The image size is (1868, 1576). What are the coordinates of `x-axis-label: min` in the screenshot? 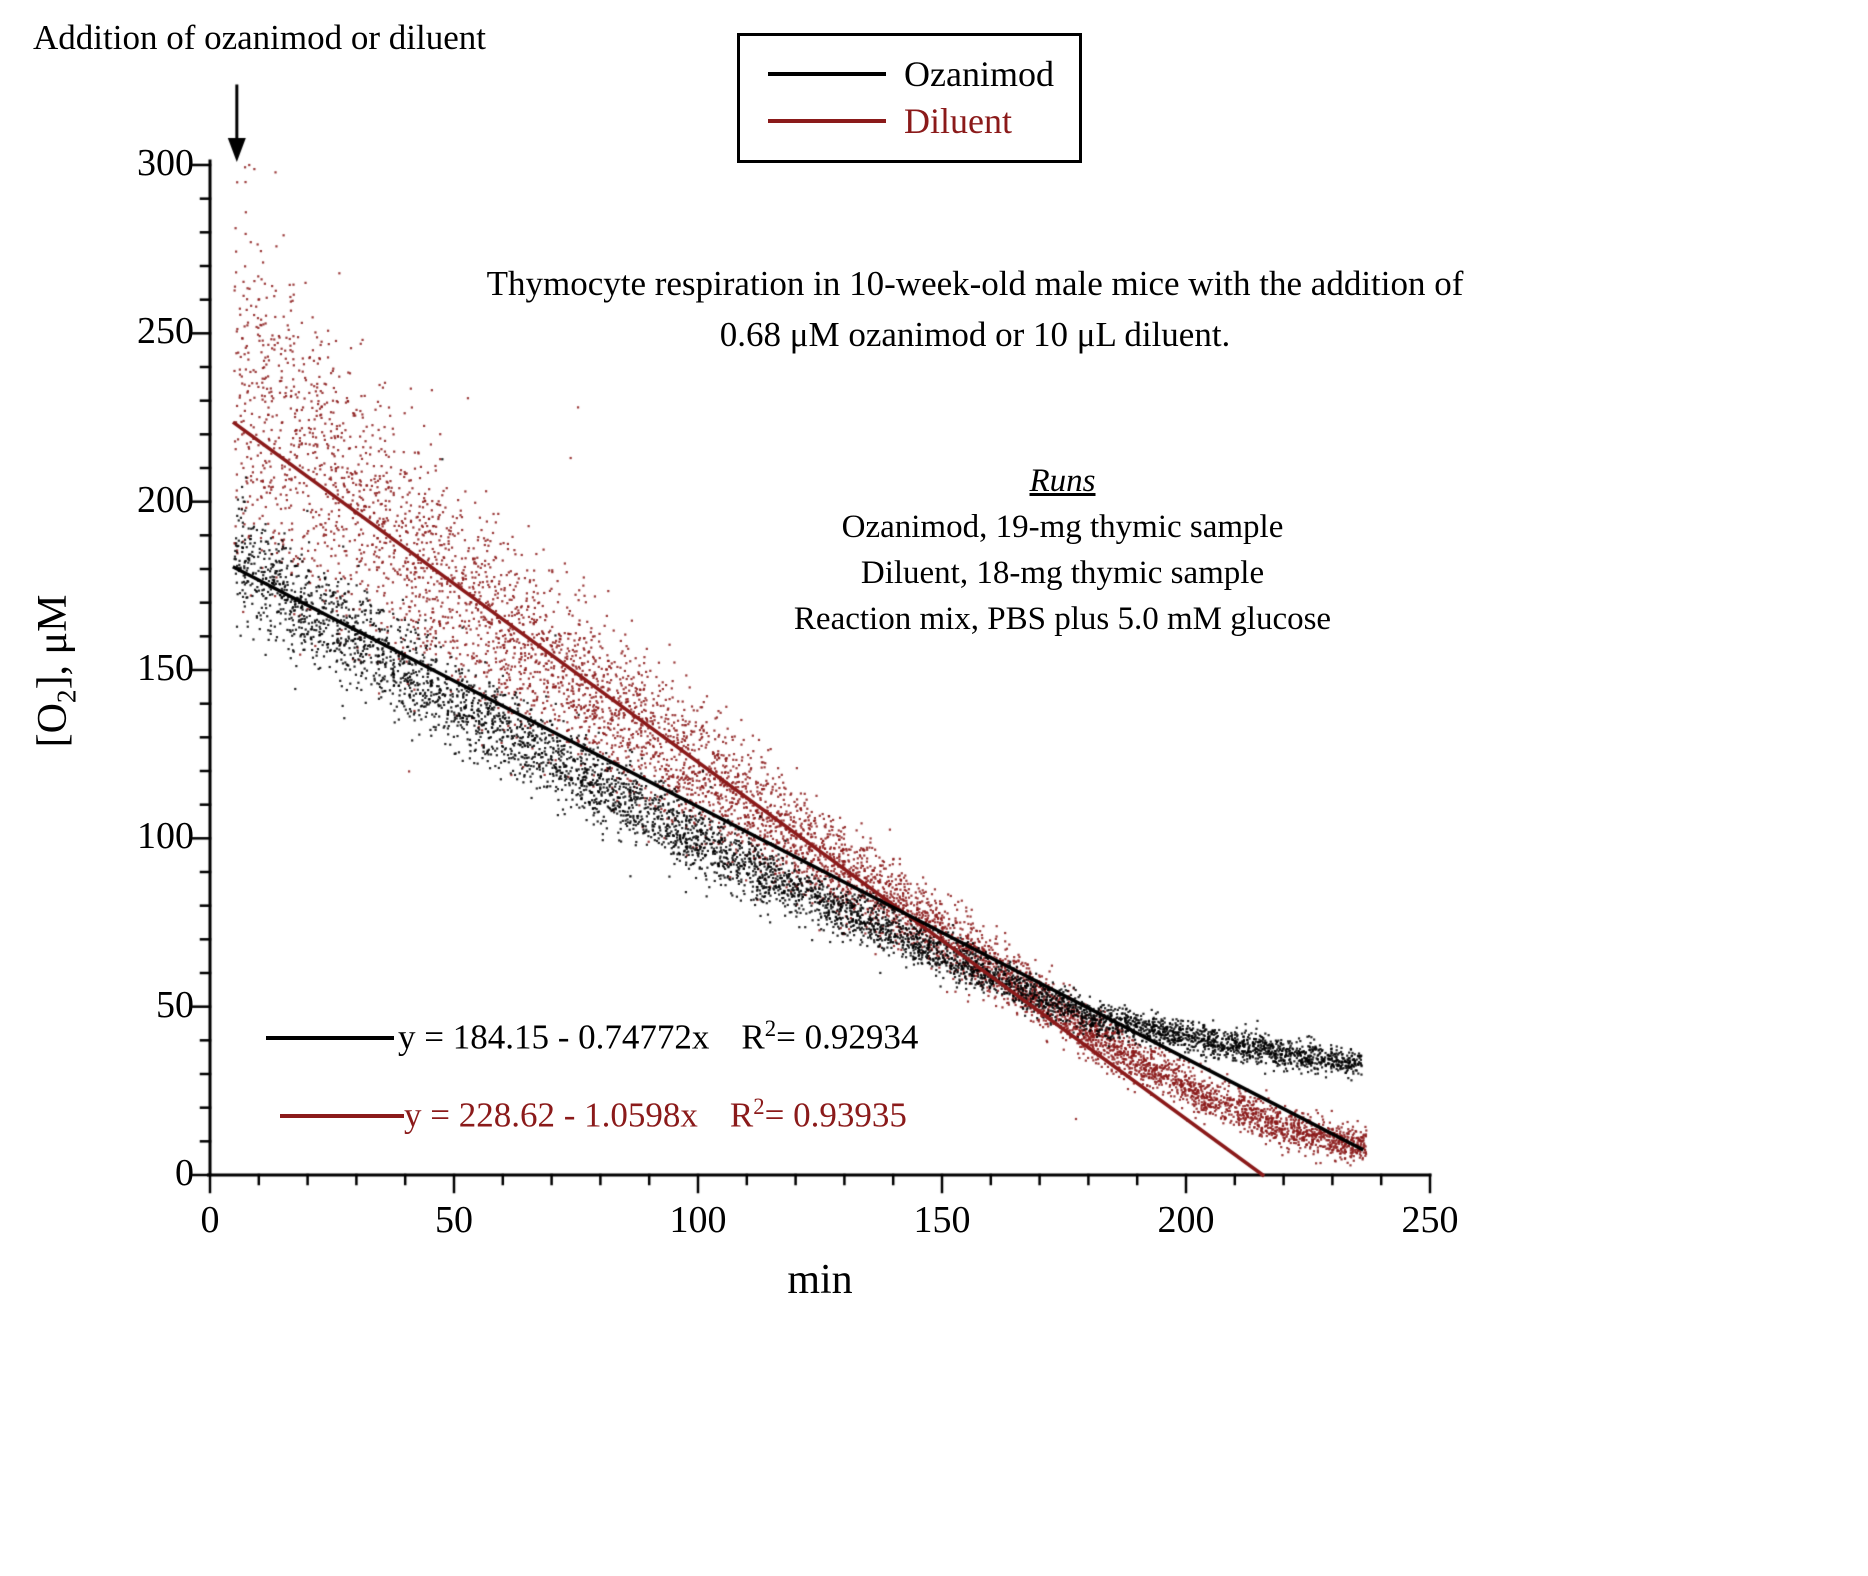 It's located at (820, 1280).